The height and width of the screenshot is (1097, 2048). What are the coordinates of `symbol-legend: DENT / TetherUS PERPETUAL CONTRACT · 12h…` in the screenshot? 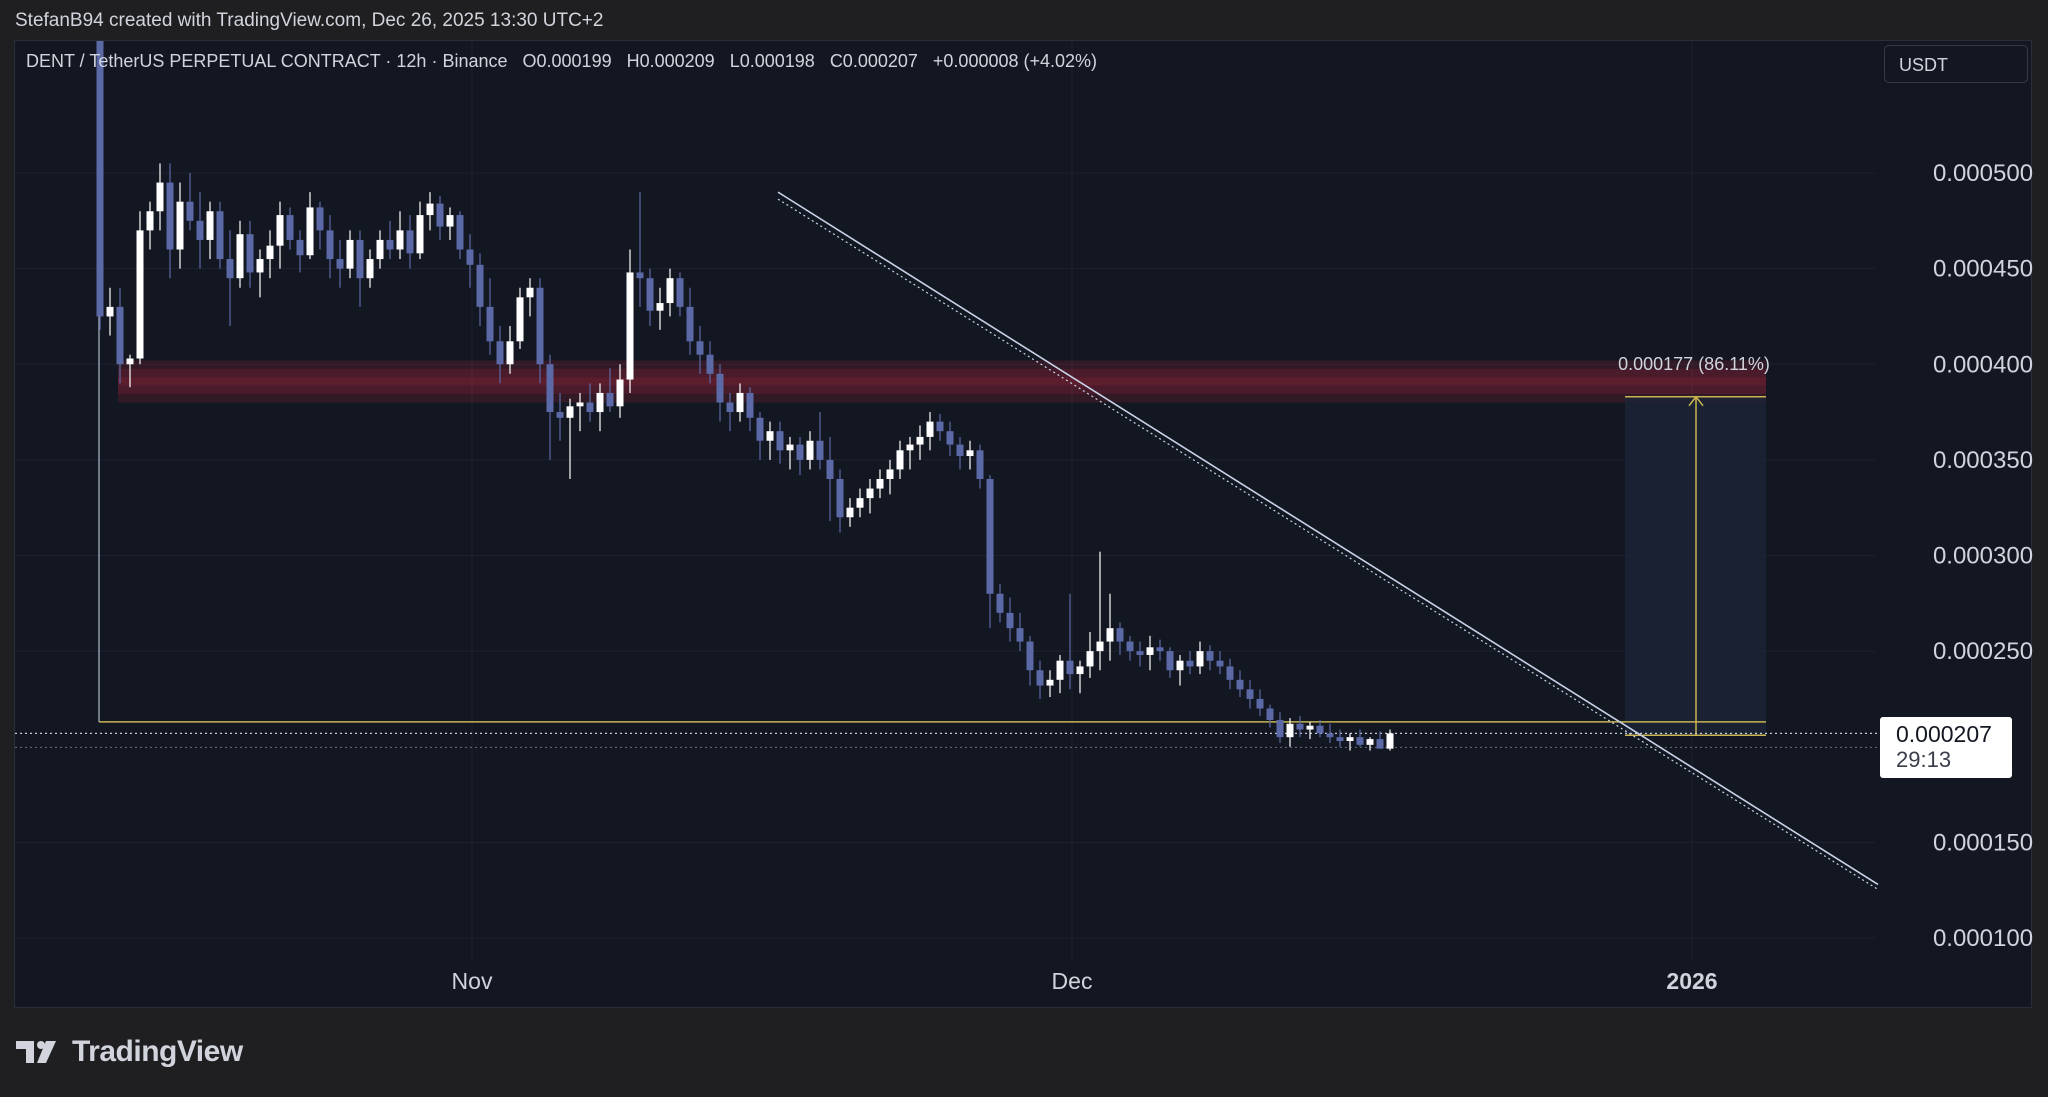 It's located at (561, 61).